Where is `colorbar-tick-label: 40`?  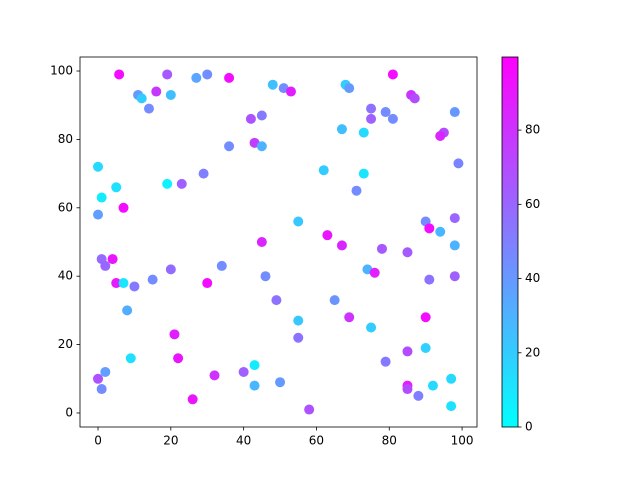 colorbar-tick-label: 40 is located at coordinates (532, 278).